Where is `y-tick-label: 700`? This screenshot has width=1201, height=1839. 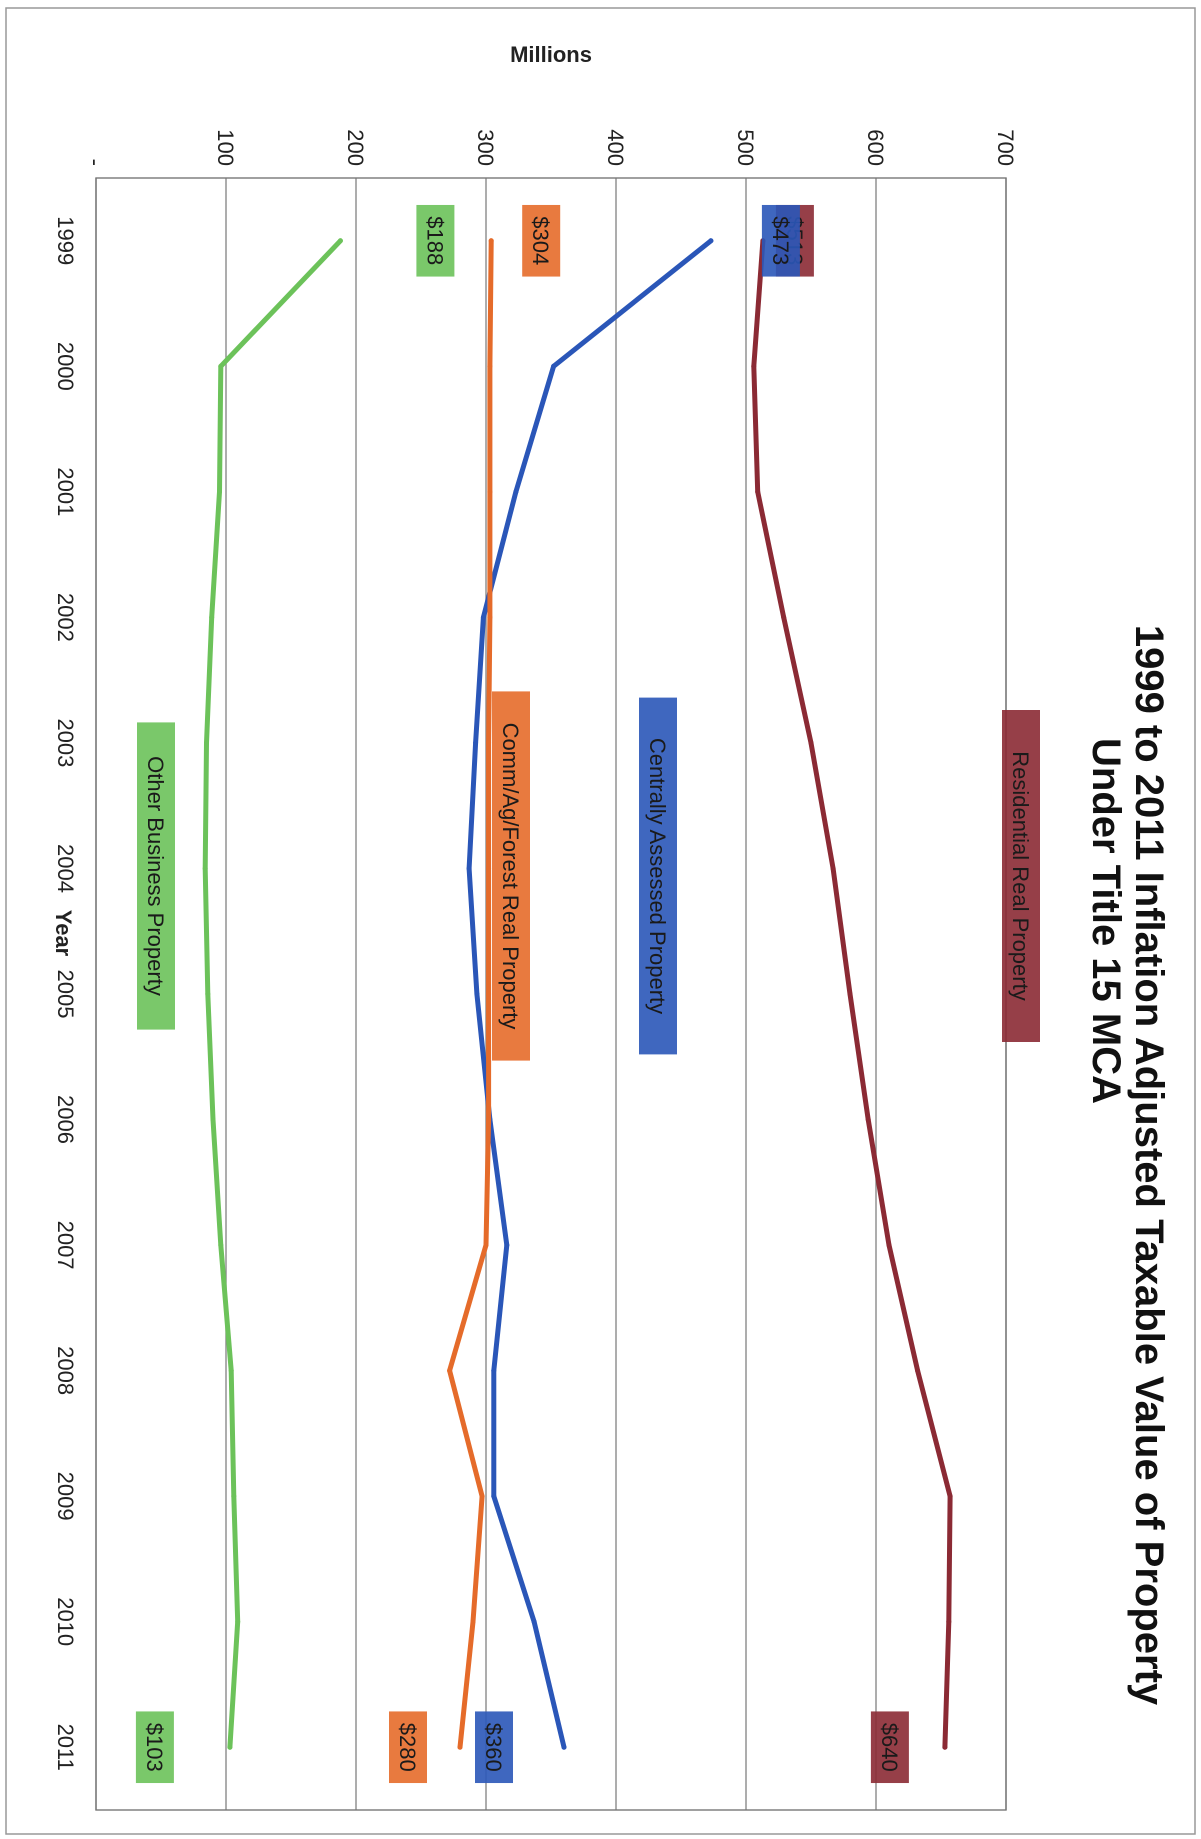 y-tick-label: 700 is located at coordinates (1005, 147).